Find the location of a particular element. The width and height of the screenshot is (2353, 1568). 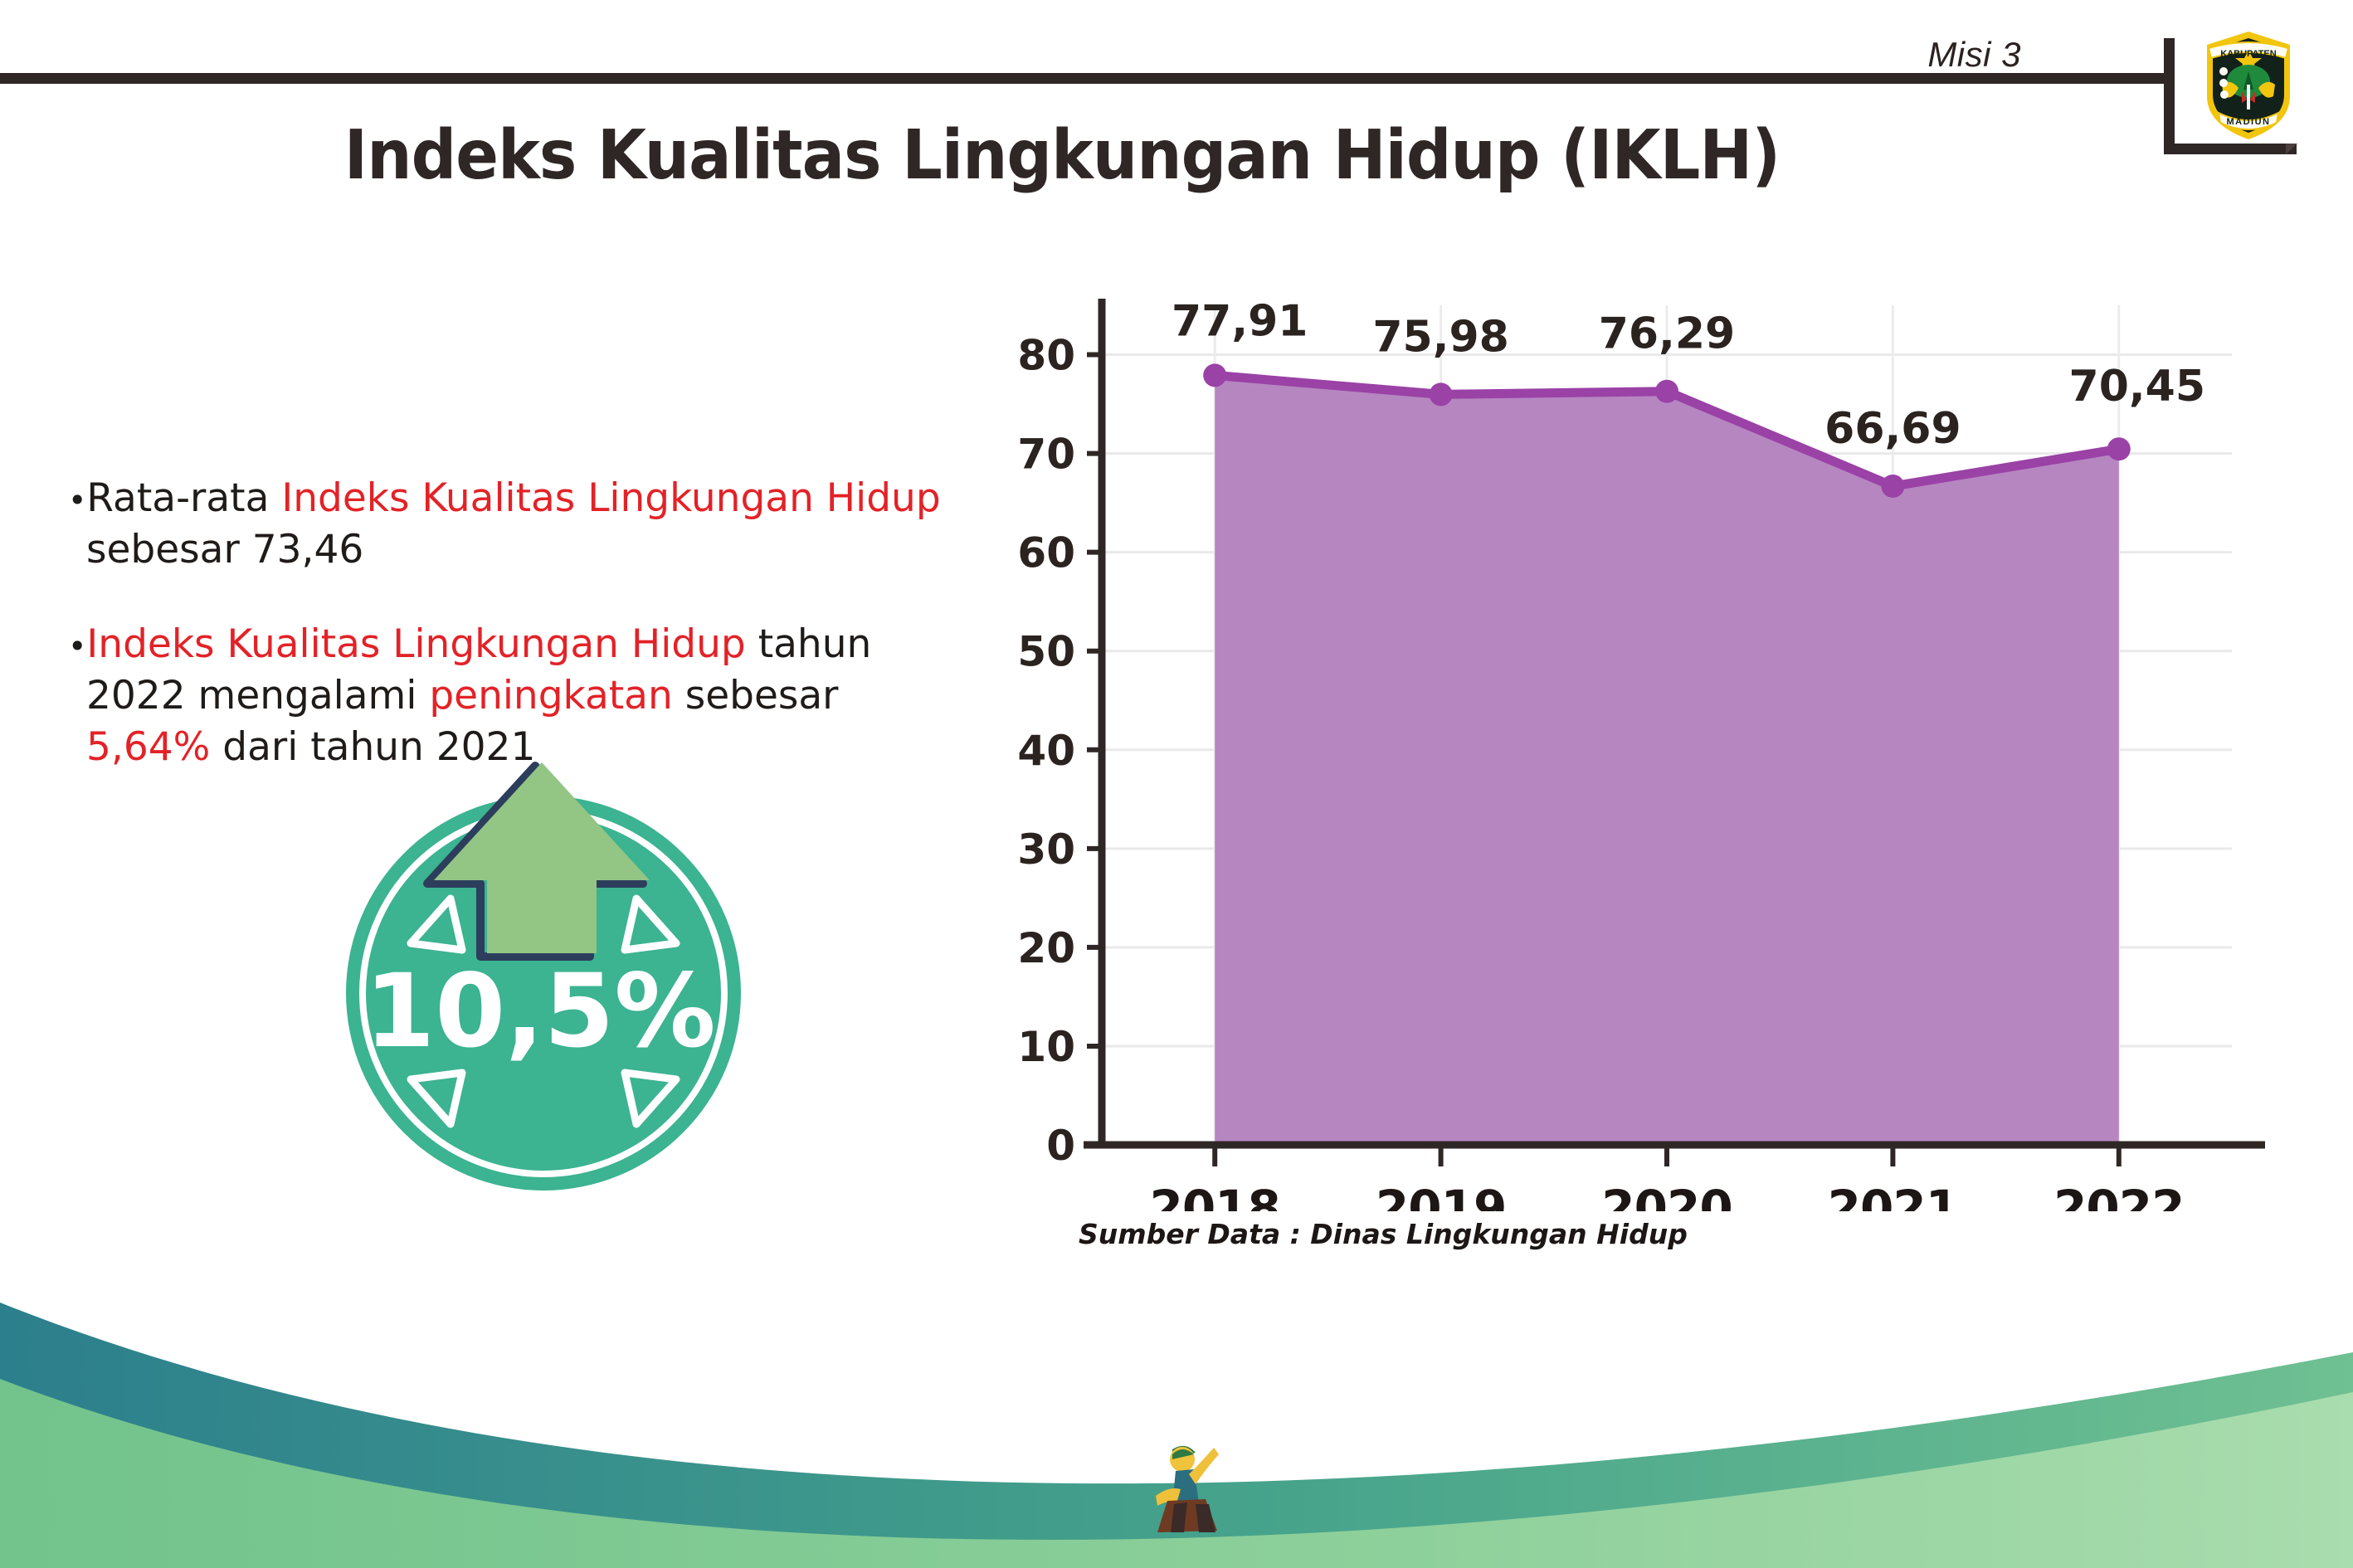

frame-top-bar is located at coordinates (1082, 78).